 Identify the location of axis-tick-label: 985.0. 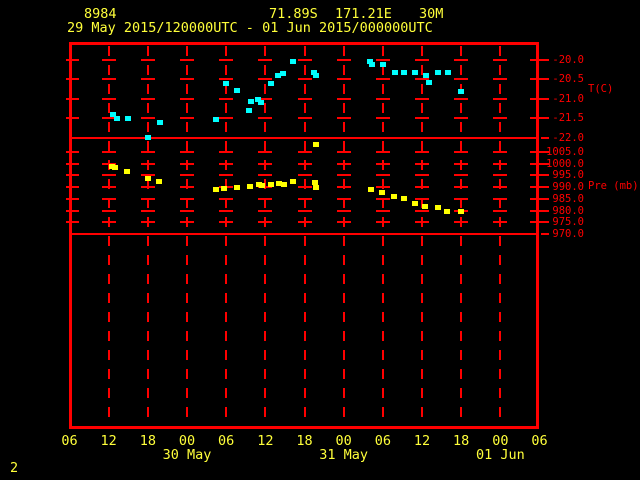
(568, 198).